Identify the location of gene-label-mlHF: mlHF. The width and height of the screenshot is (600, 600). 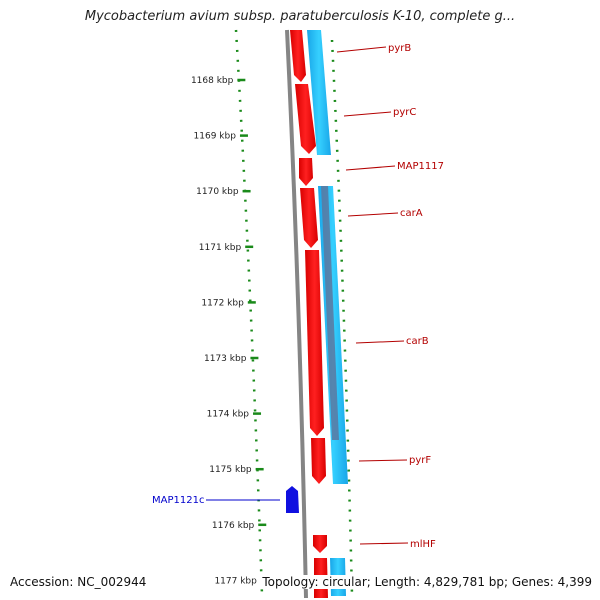
(423, 544).